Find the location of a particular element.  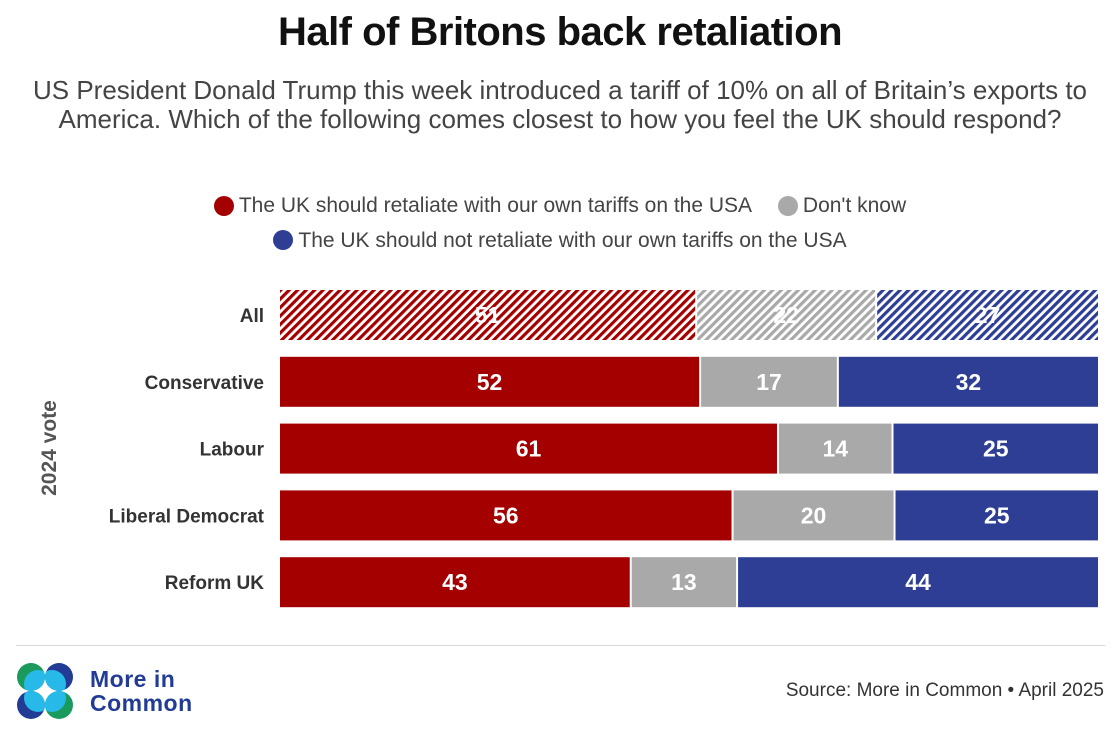

value-label-reform-uk-series-2: 44 is located at coordinates (918, 582).